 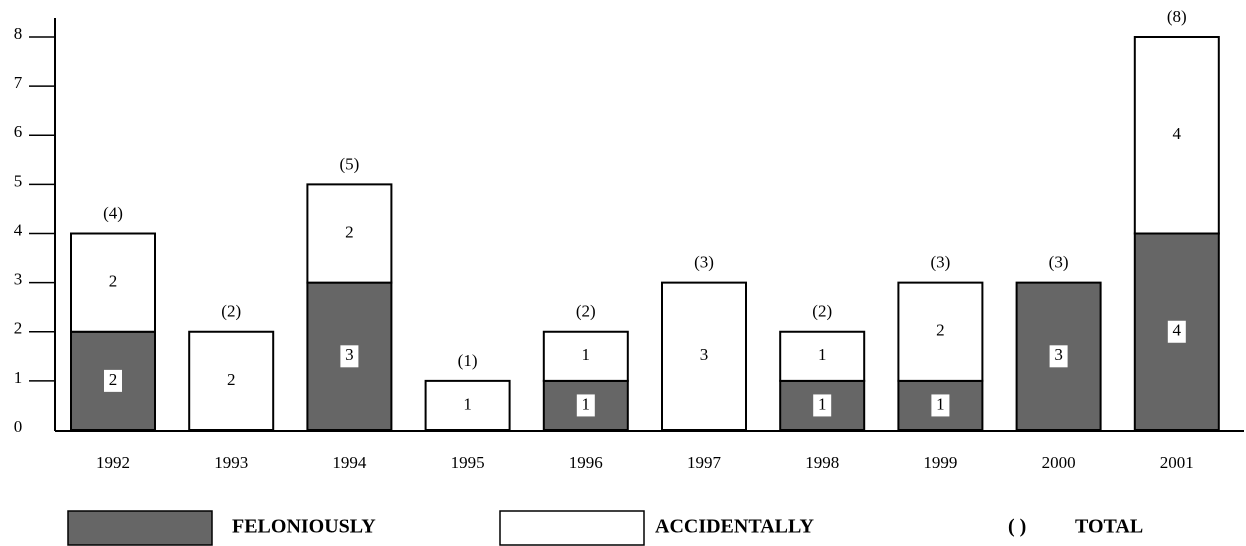 I want to click on total-label: (5), so click(x=349, y=163).